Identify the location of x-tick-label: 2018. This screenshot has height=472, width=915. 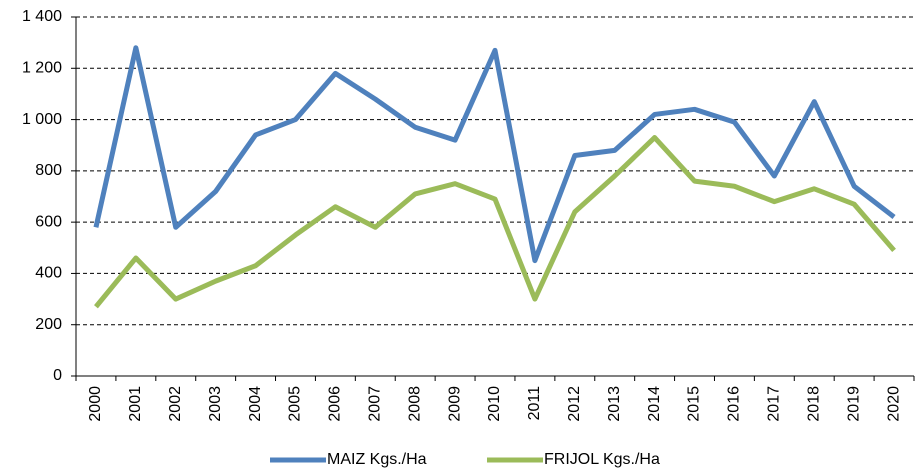
(813, 404).